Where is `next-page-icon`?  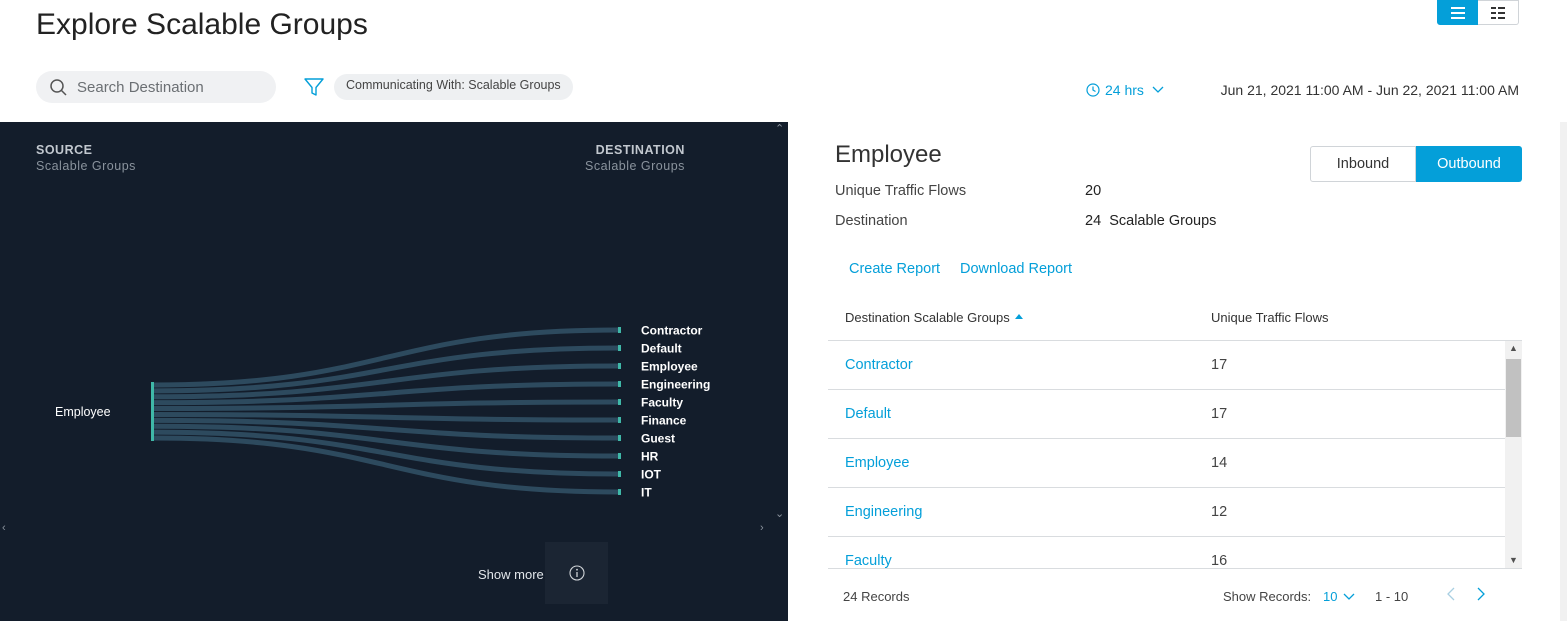
next-page-icon is located at coordinates (1481, 594).